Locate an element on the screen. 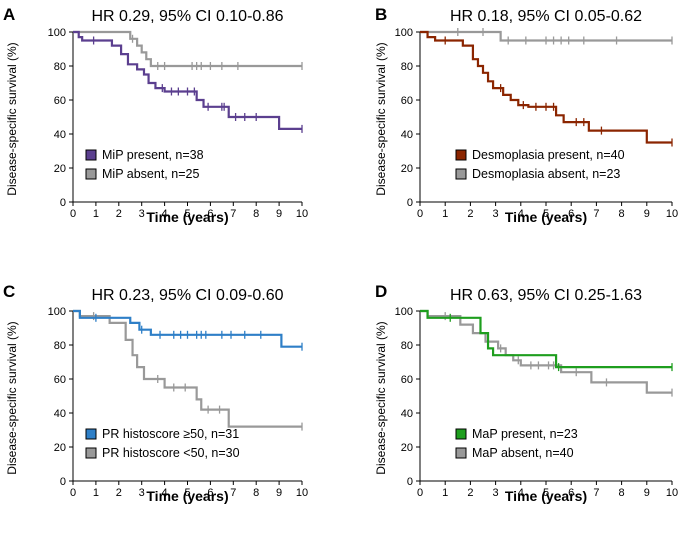 This screenshot has height=536, width=685. chart-title: HR 0.23, 95% CI 0.09-0.60 is located at coordinates (187, 295).